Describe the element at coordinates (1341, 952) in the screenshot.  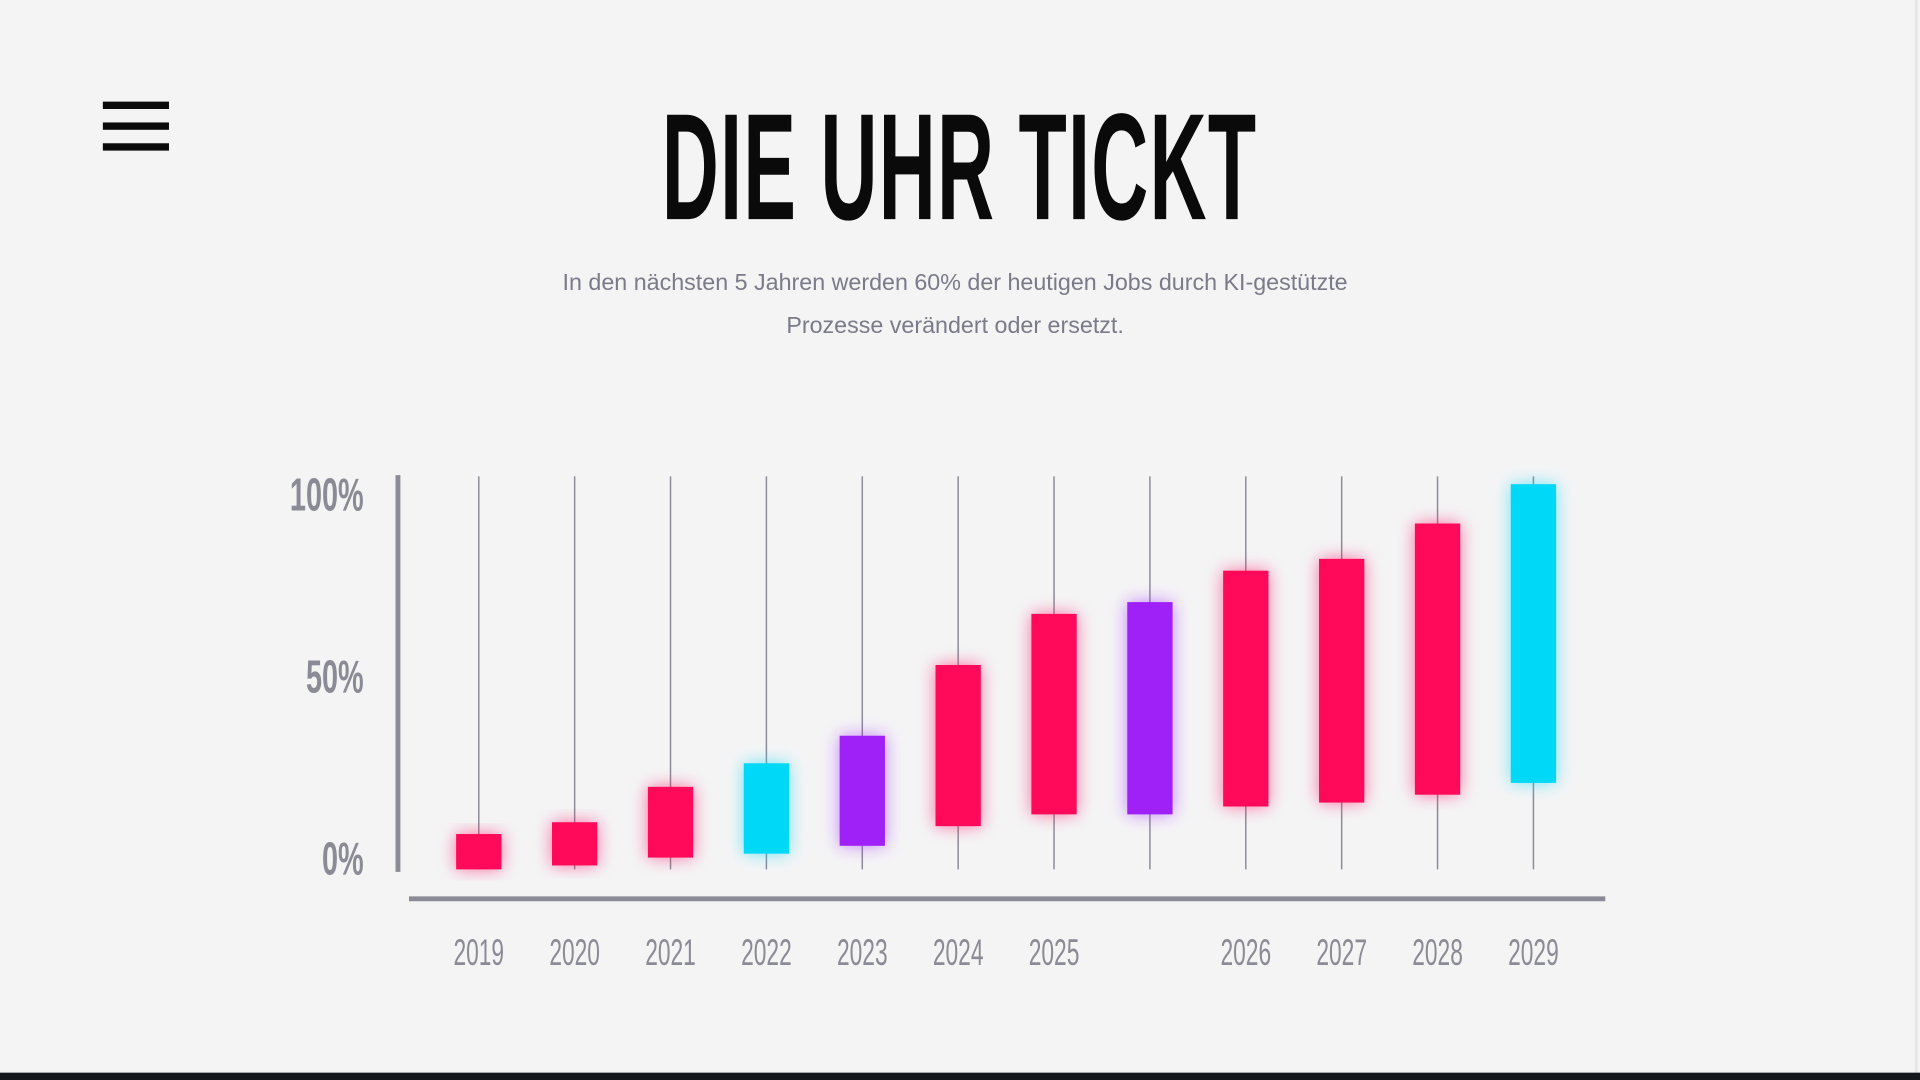
I see `x-tick-label: 2027` at that location.